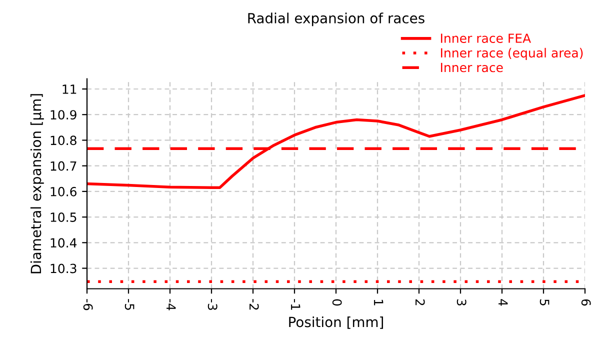 Image resolution: width=600 pixels, height=350 pixels. What do you see at coordinates (63, 269) in the screenshot?
I see `y-tick-label: 10.3` at bounding box center [63, 269].